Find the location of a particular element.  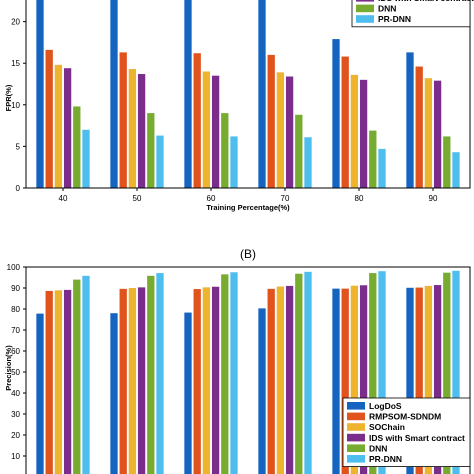

x-tick-label: 90 is located at coordinates (433, 198).